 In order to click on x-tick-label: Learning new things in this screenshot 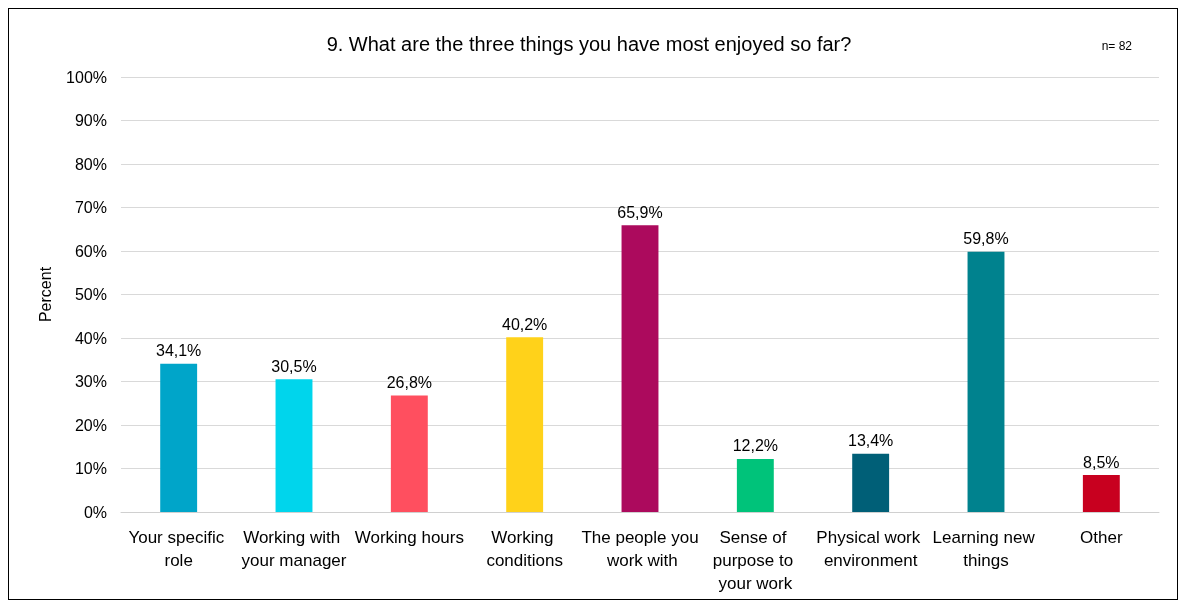, I will do `click(986, 549)`.